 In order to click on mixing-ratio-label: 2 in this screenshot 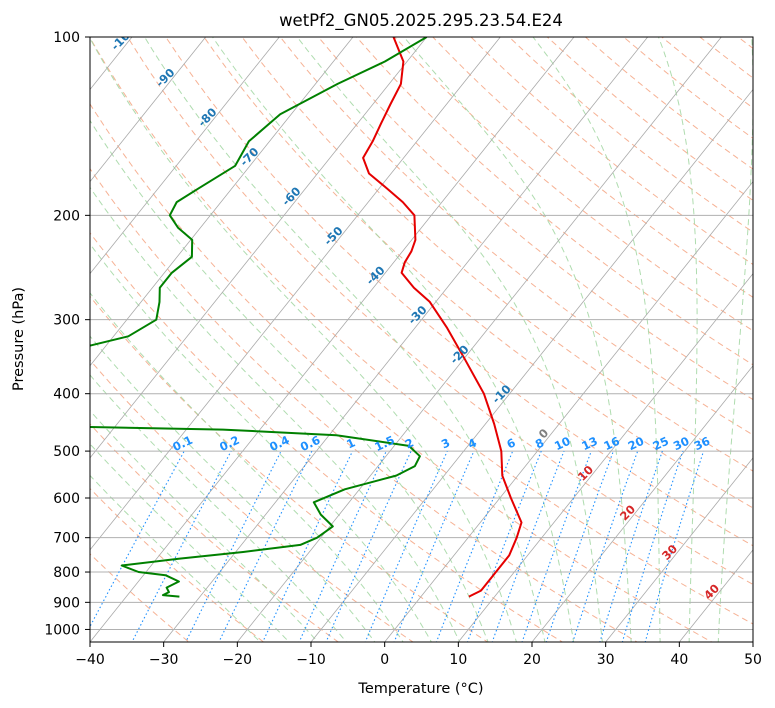, I will do `click(409, 443)`.